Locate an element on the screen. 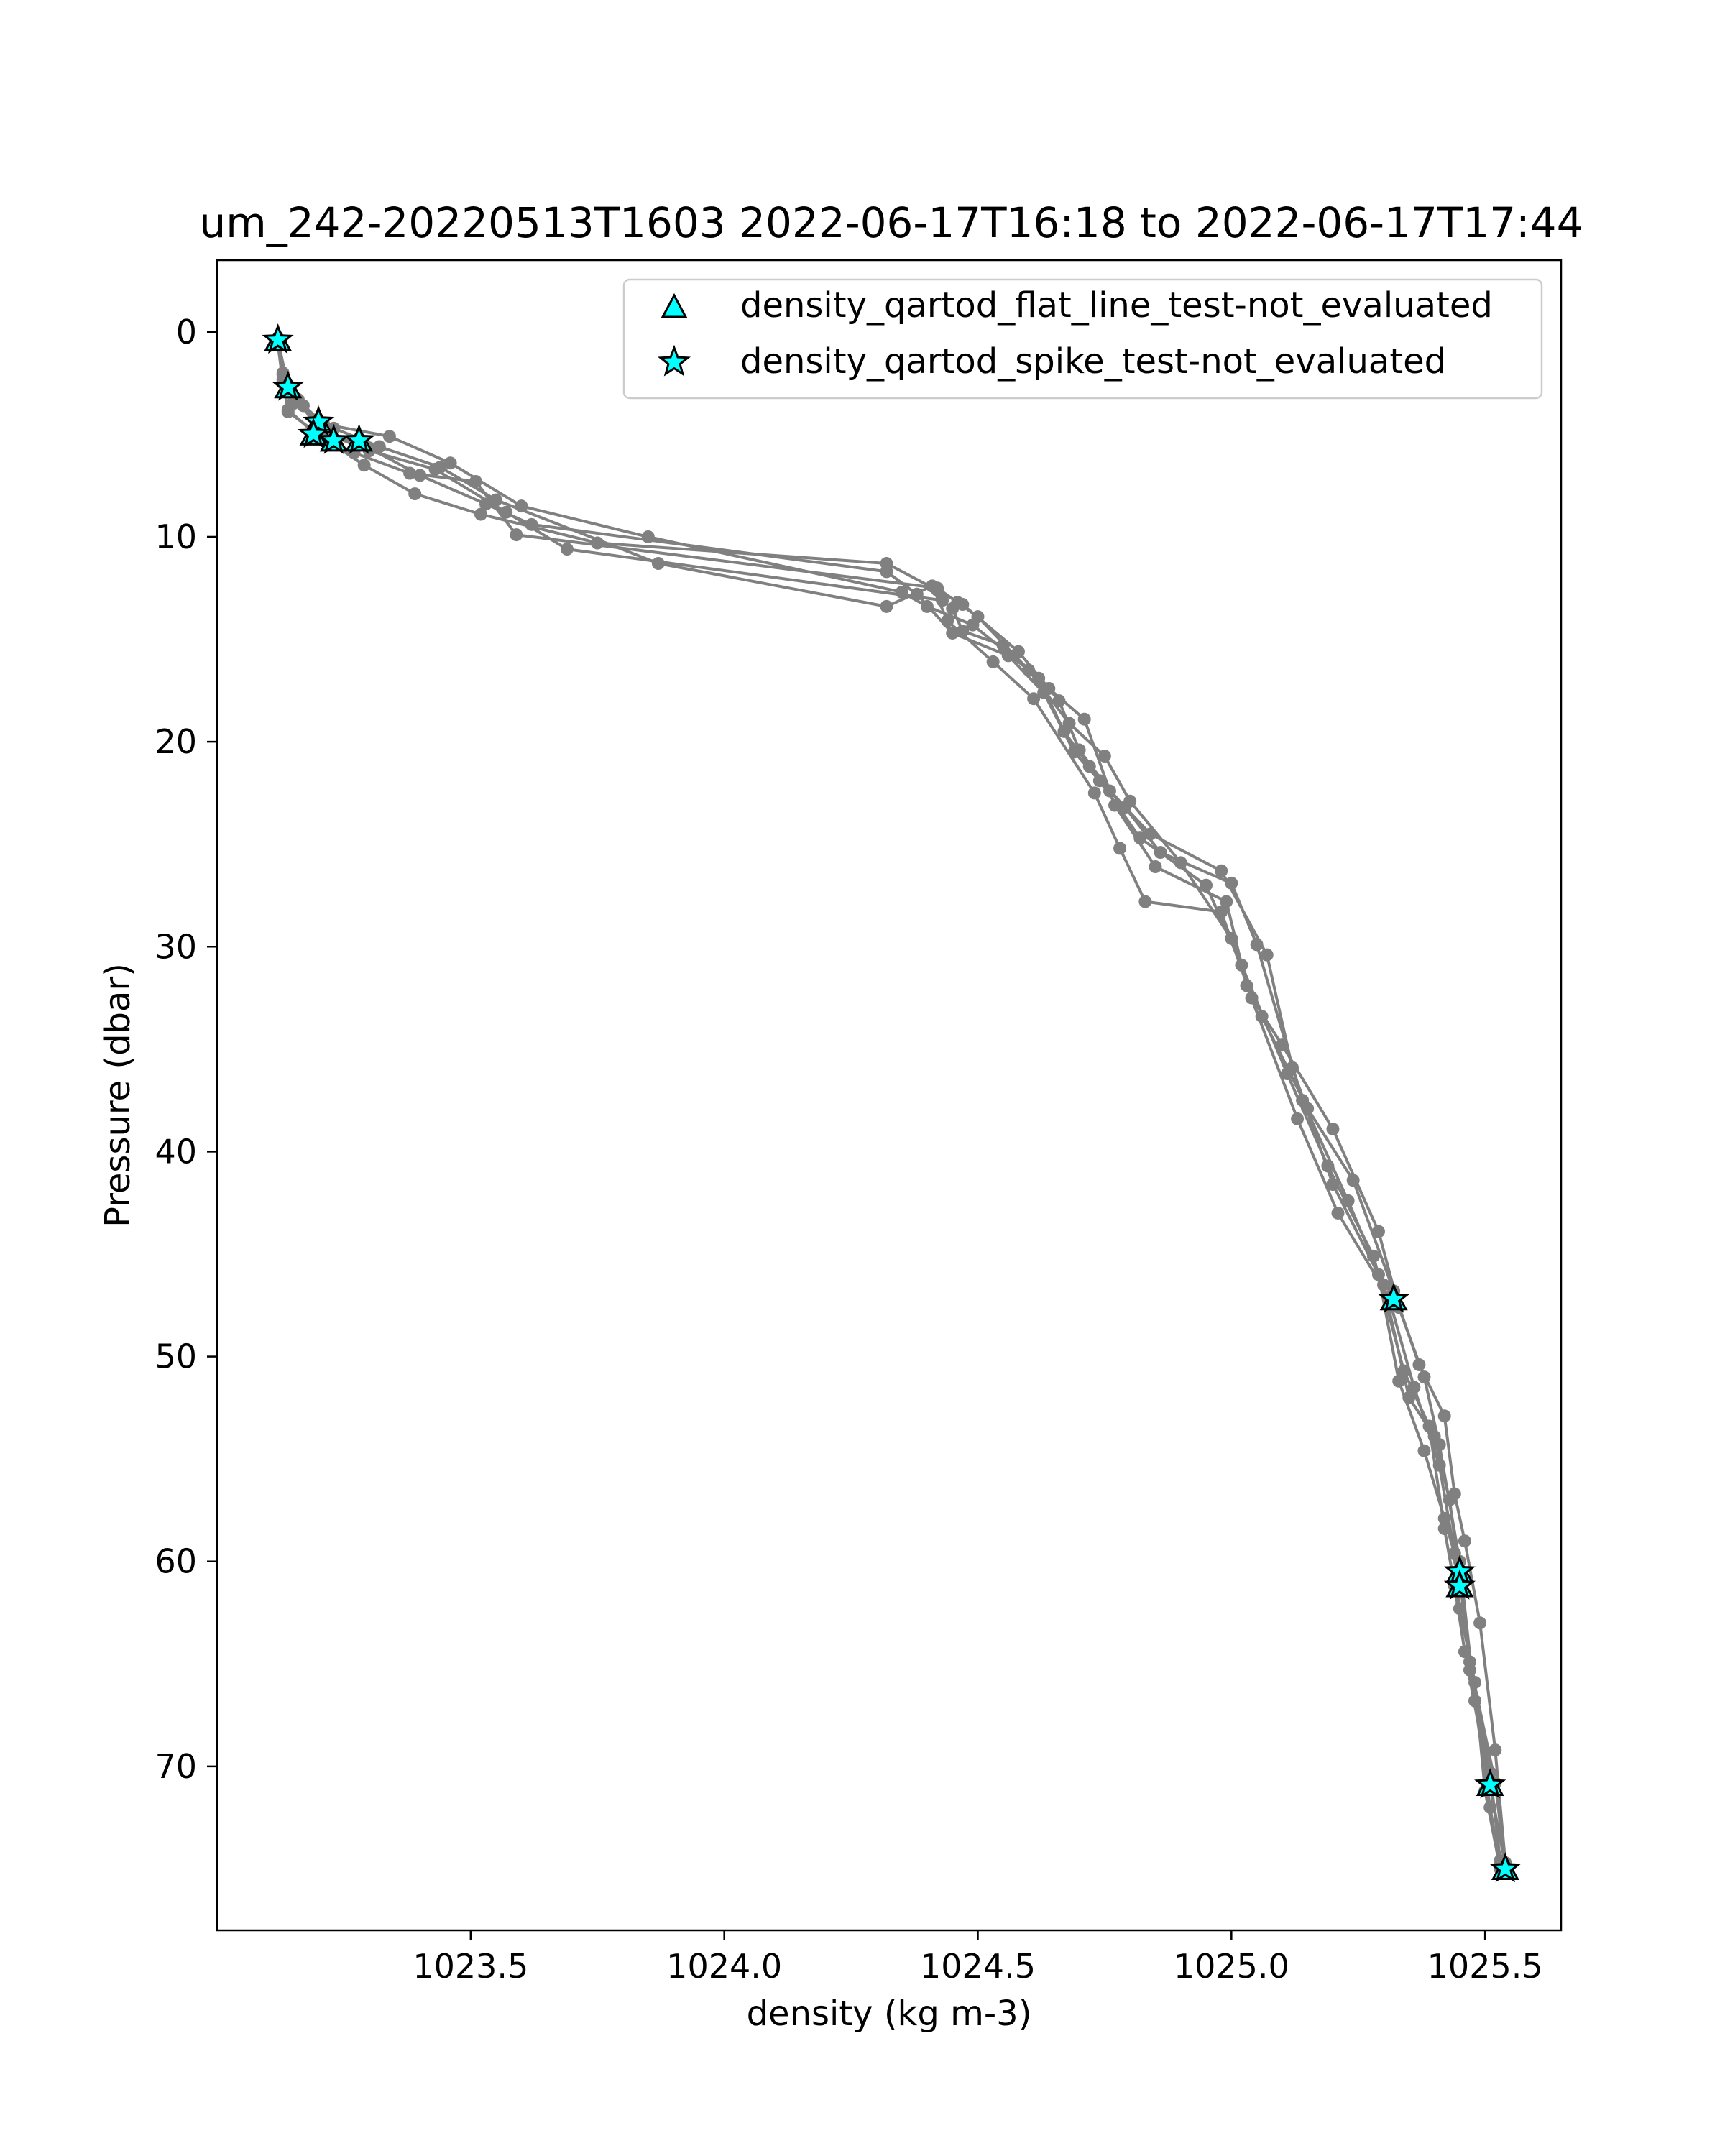 The width and height of the screenshot is (1725, 2156). y-tick-label: 50 is located at coordinates (176, 1356).